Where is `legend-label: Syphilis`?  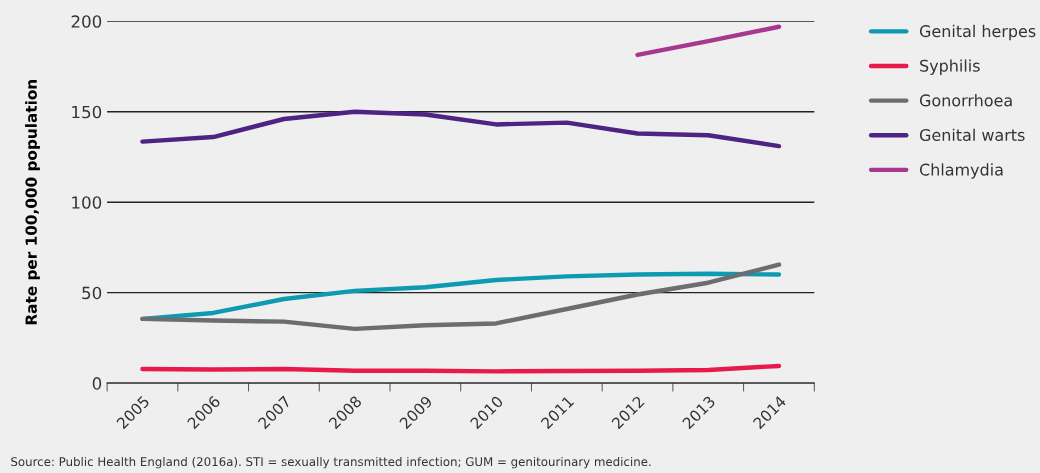
legend-label: Syphilis is located at coordinates (950, 67).